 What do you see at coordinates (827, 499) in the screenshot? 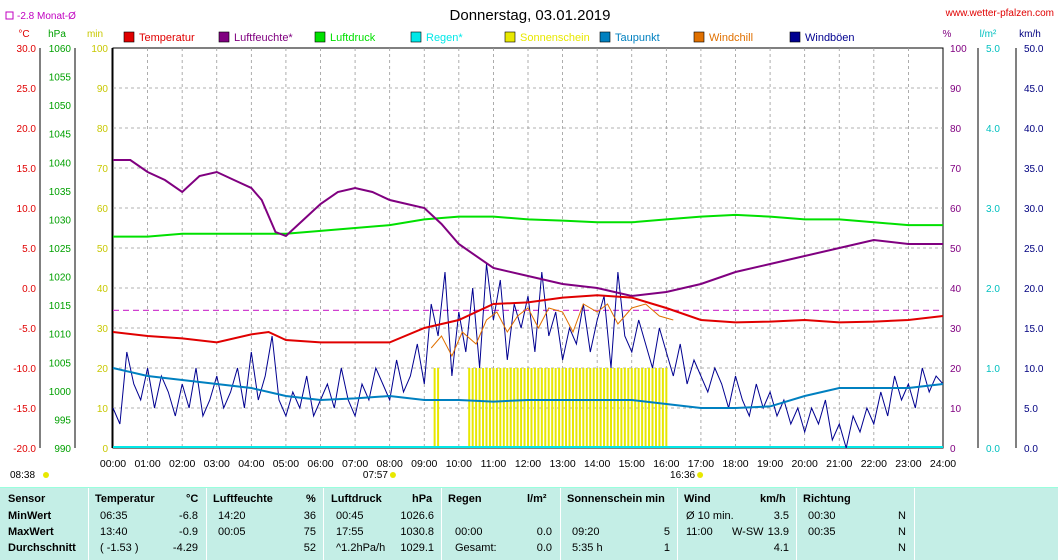
I see `hdr-dir: Richtung` at bounding box center [827, 499].